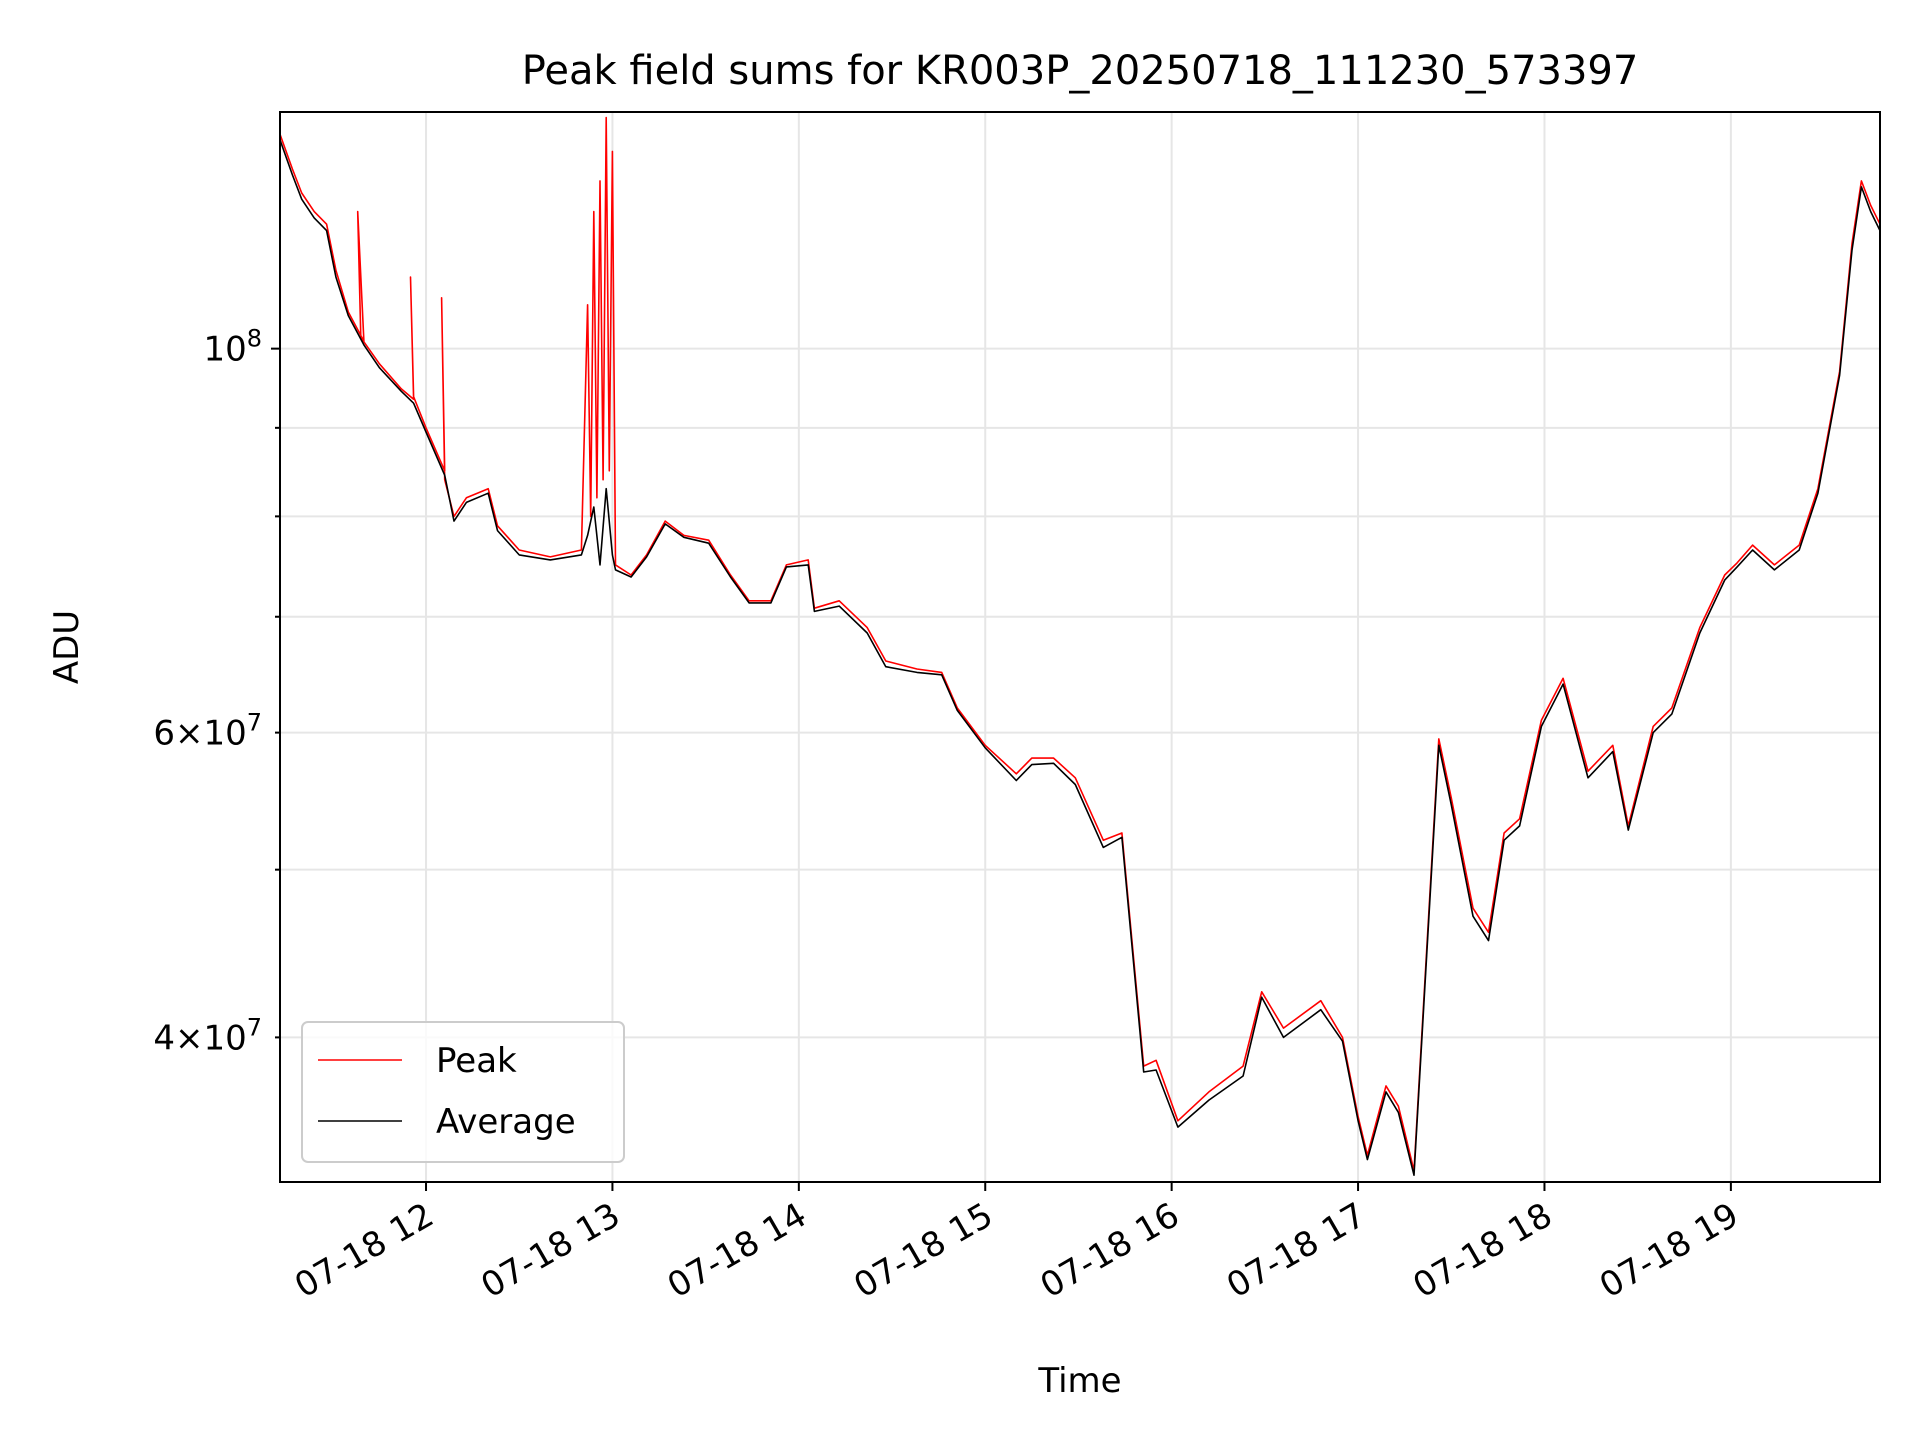  Describe the element at coordinates (207, 731) in the screenshot. I see `y-tick-label: 6×107` at that location.